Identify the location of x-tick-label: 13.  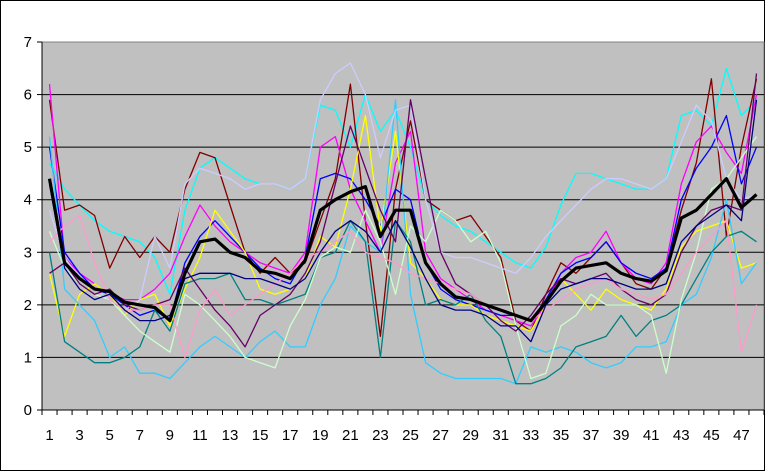
(230, 435).